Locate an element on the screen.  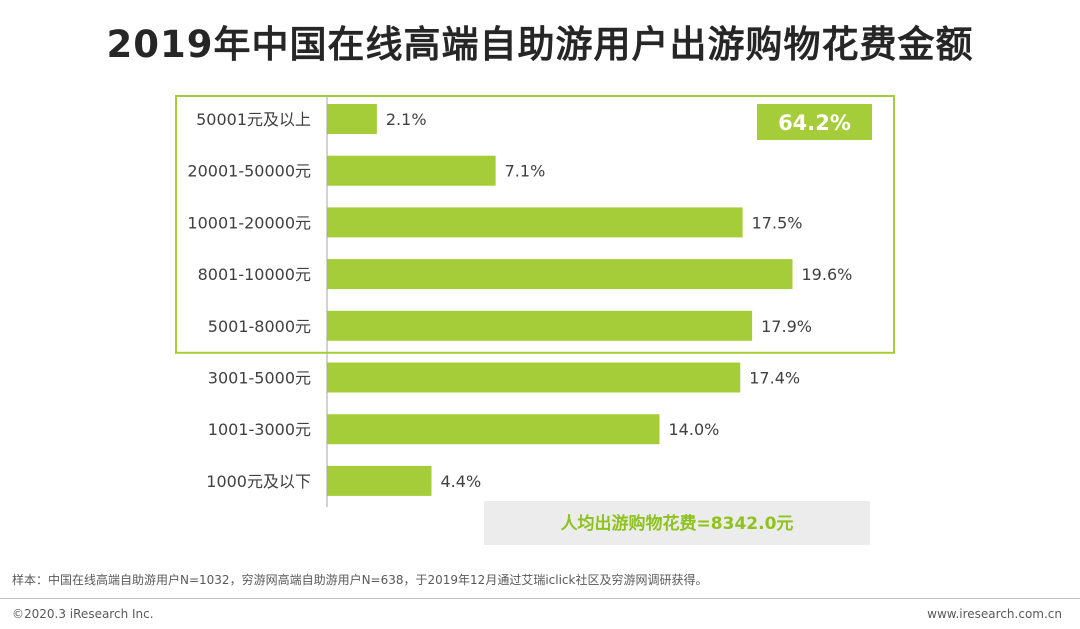
average-spend-label: 人均出游购物花费=8342.0元 is located at coordinates (677, 523).